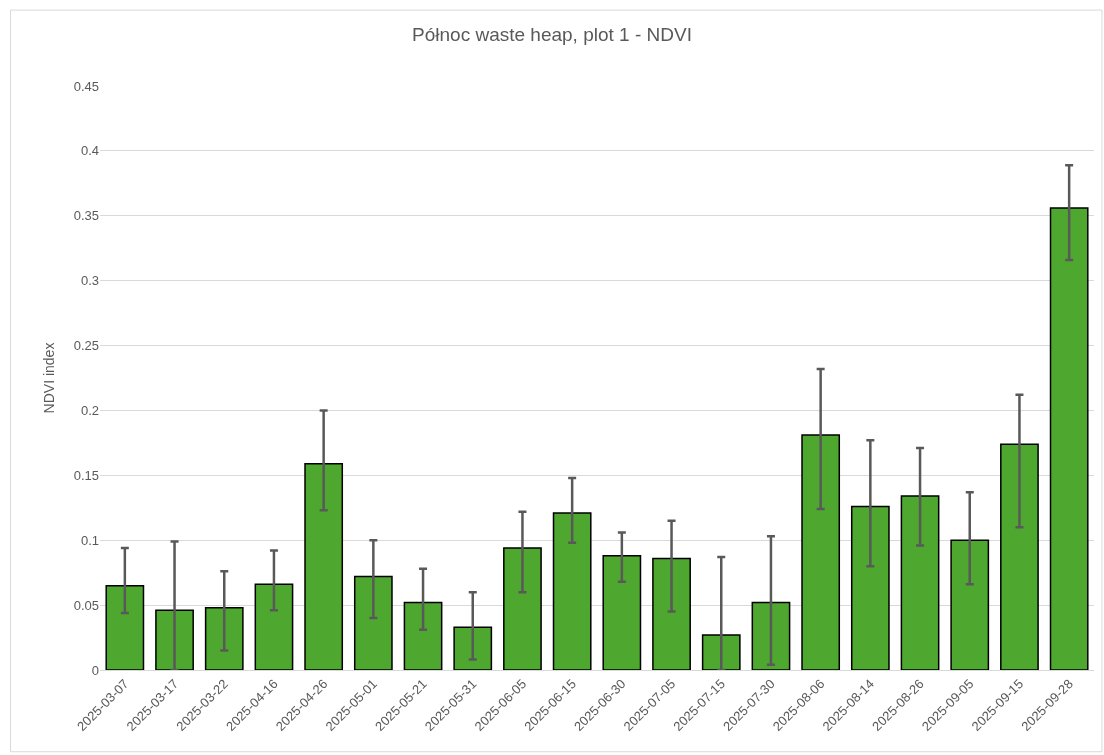 This screenshot has height=755, width=1104. What do you see at coordinates (86, 346) in the screenshot?
I see `y-tick-label: 0.25` at bounding box center [86, 346].